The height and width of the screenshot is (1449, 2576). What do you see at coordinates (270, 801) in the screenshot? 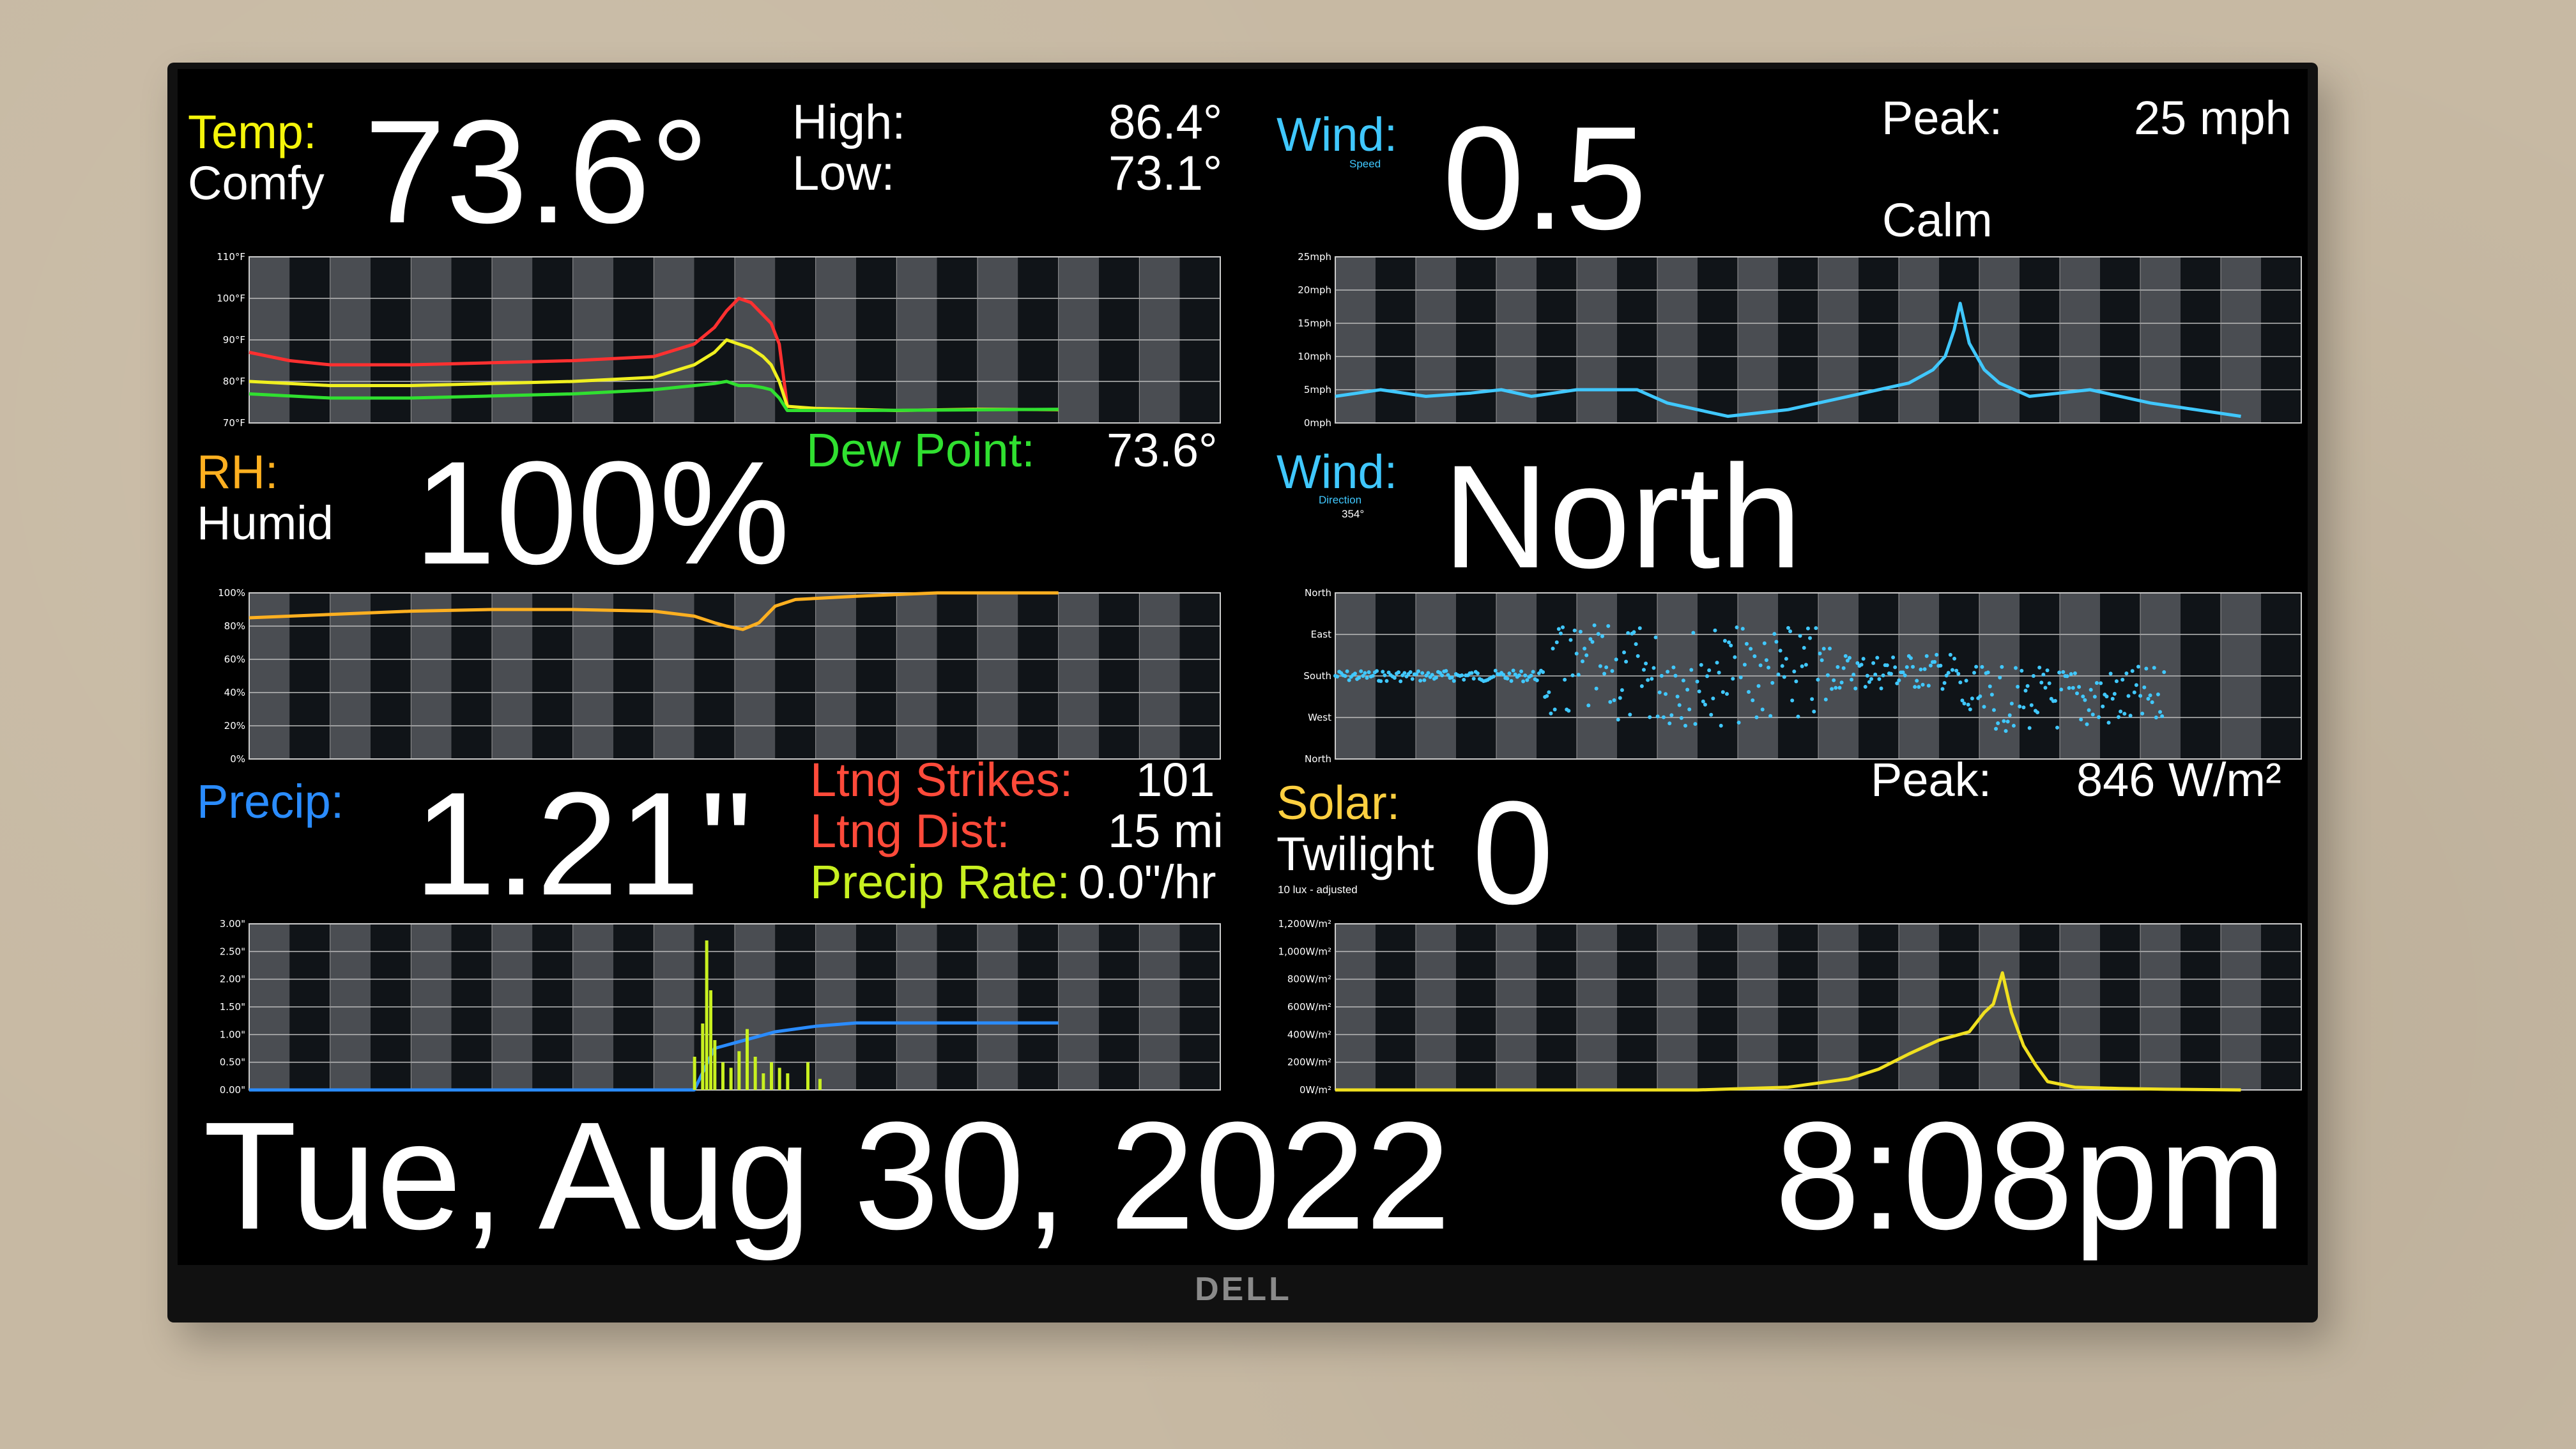
I see `precip-label: Precip:` at bounding box center [270, 801].